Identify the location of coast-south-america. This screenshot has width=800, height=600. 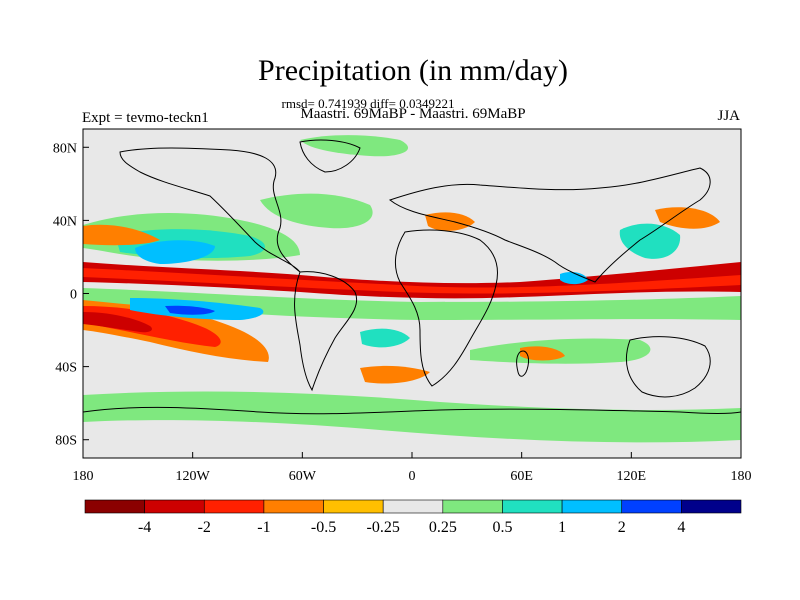
(326, 331).